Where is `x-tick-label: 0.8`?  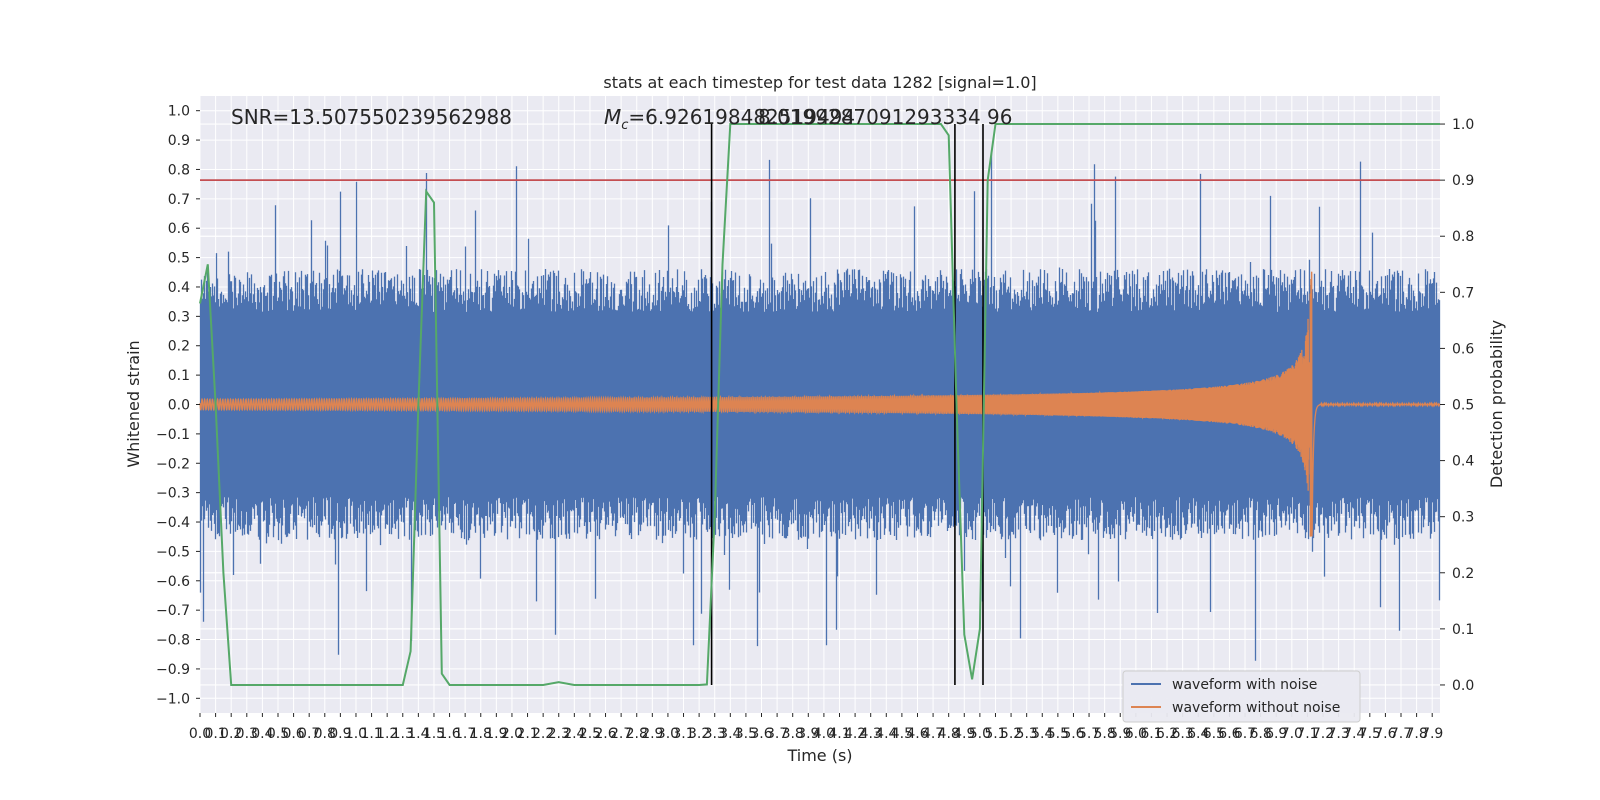 x-tick-label: 0.8 is located at coordinates (325, 734).